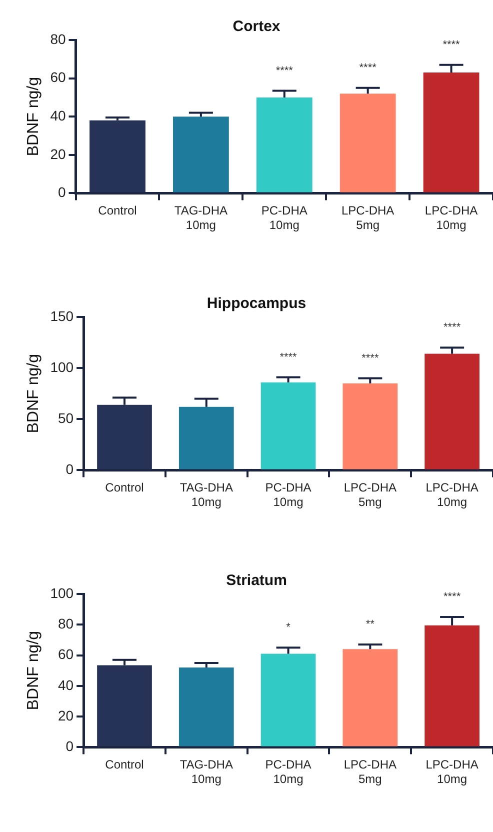  What do you see at coordinates (66, 418) in the screenshot?
I see `y-tick-label: 50` at bounding box center [66, 418].